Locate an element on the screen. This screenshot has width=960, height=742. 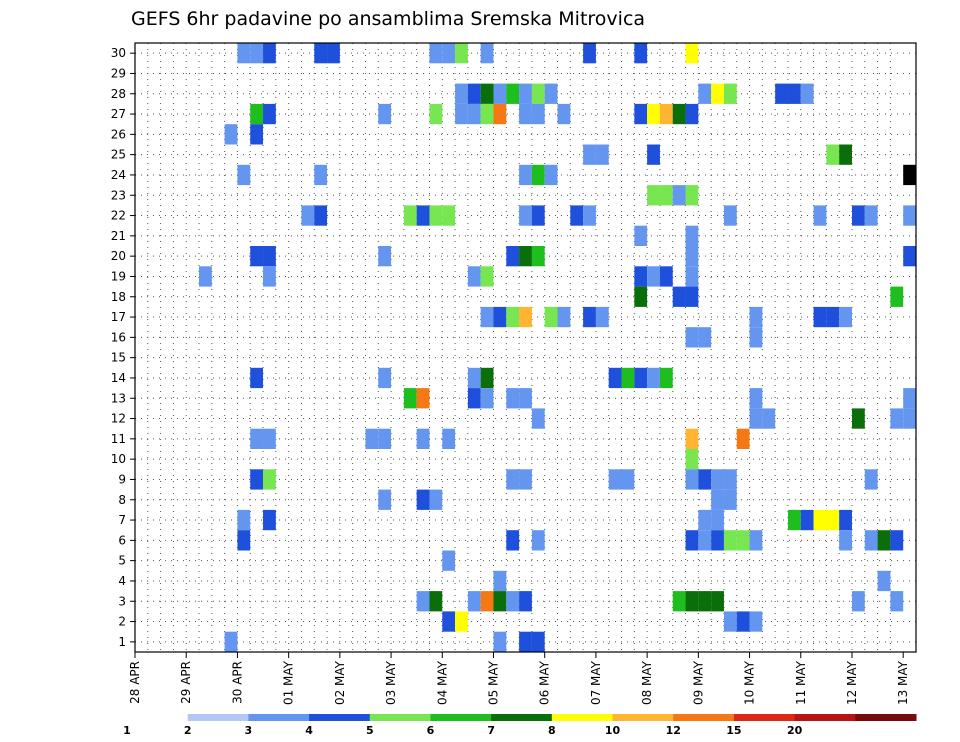
colorbar-label: 10 is located at coordinates (613, 730).